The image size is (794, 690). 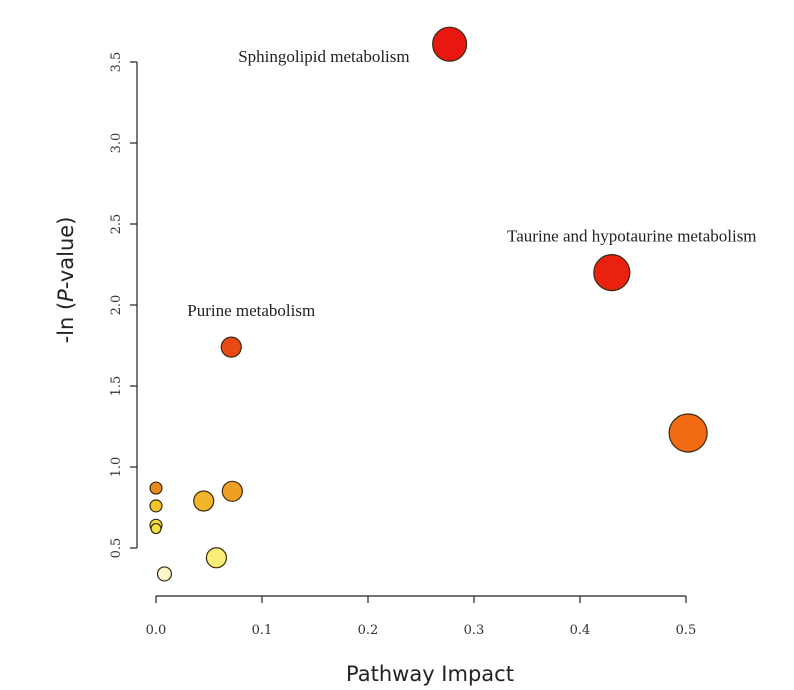 I want to click on x-tick-label: 0.3, so click(x=474, y=630).